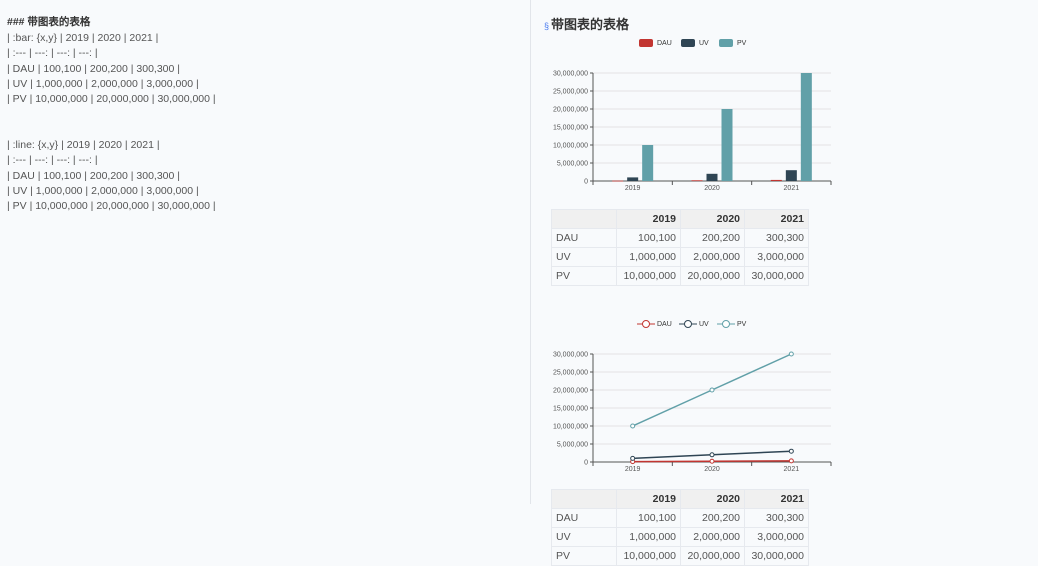  Describe the element at coordinates (530, 252) in the screenshot. I see `pane-divider` at that location.